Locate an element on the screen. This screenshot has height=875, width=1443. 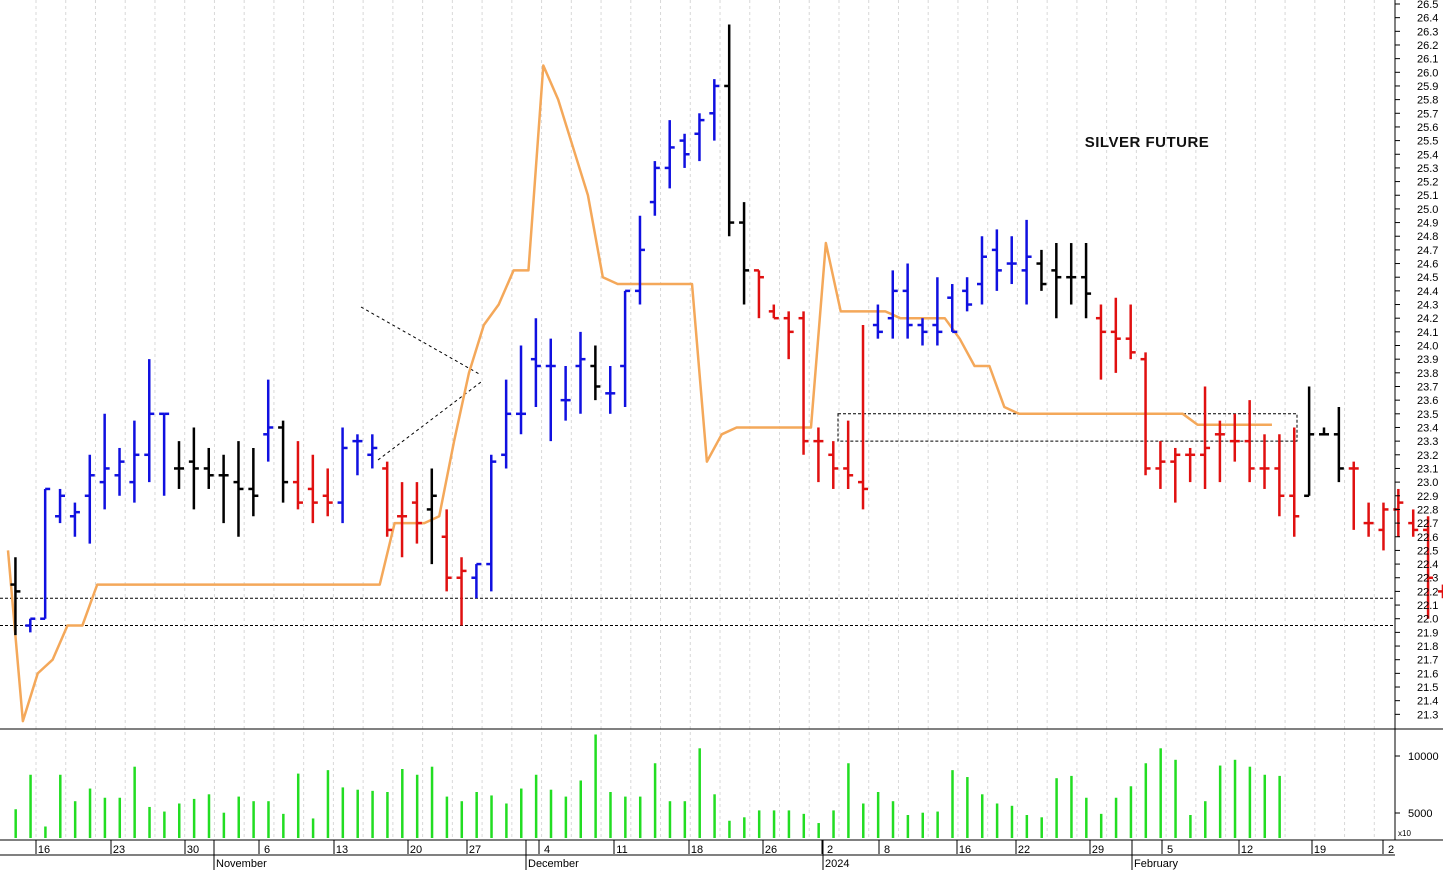
x-day-label: 5 is located at coordinates (1170, 850).